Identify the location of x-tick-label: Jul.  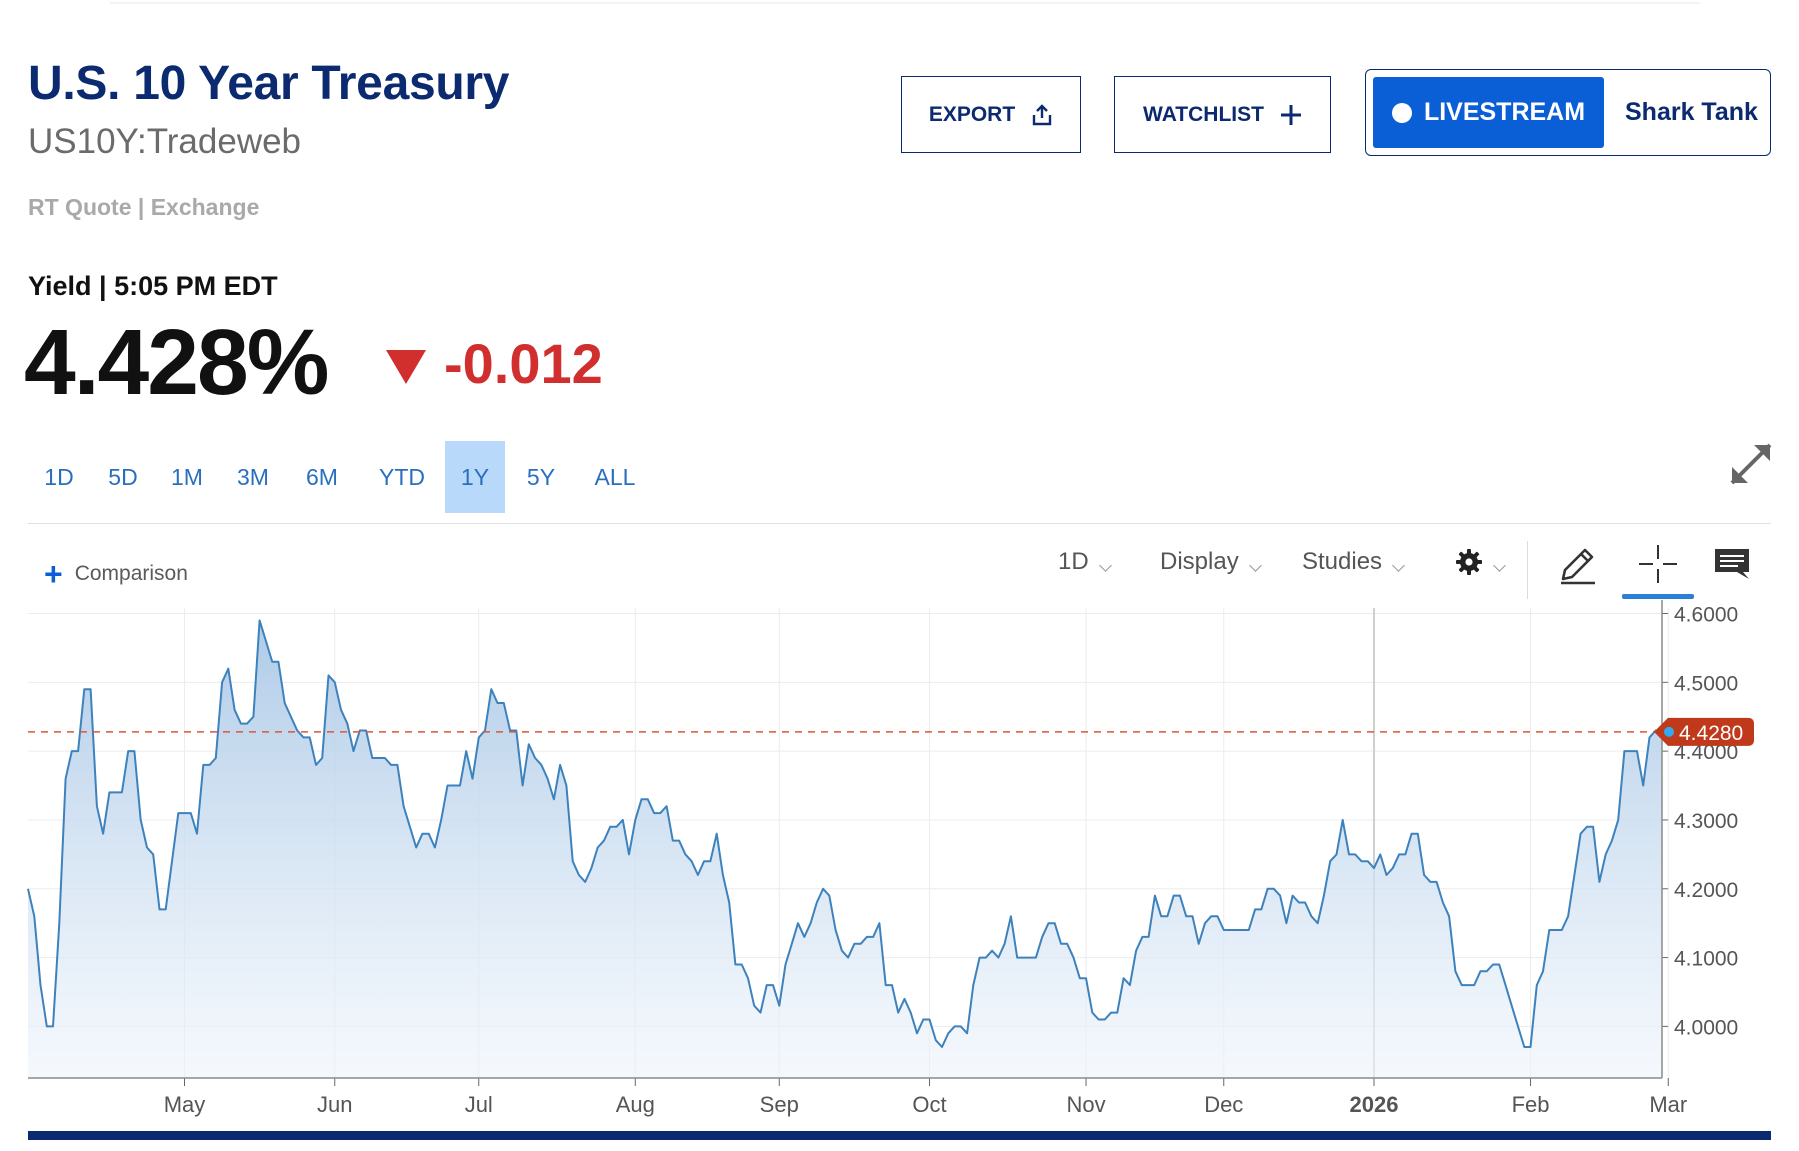
(479, 1104).